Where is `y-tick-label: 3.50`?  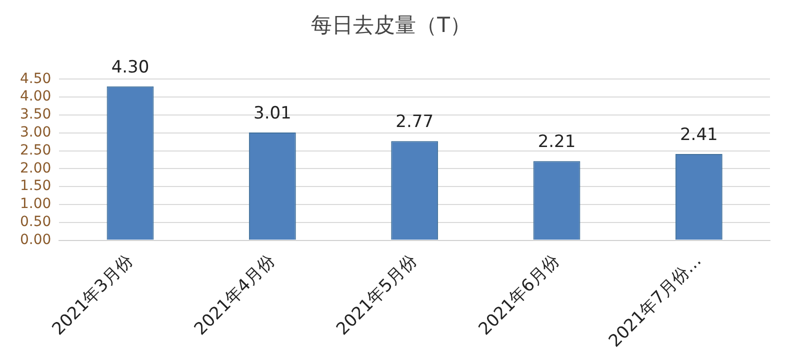
y-tick-label: 3.50 is located at coordinates (36, 114).